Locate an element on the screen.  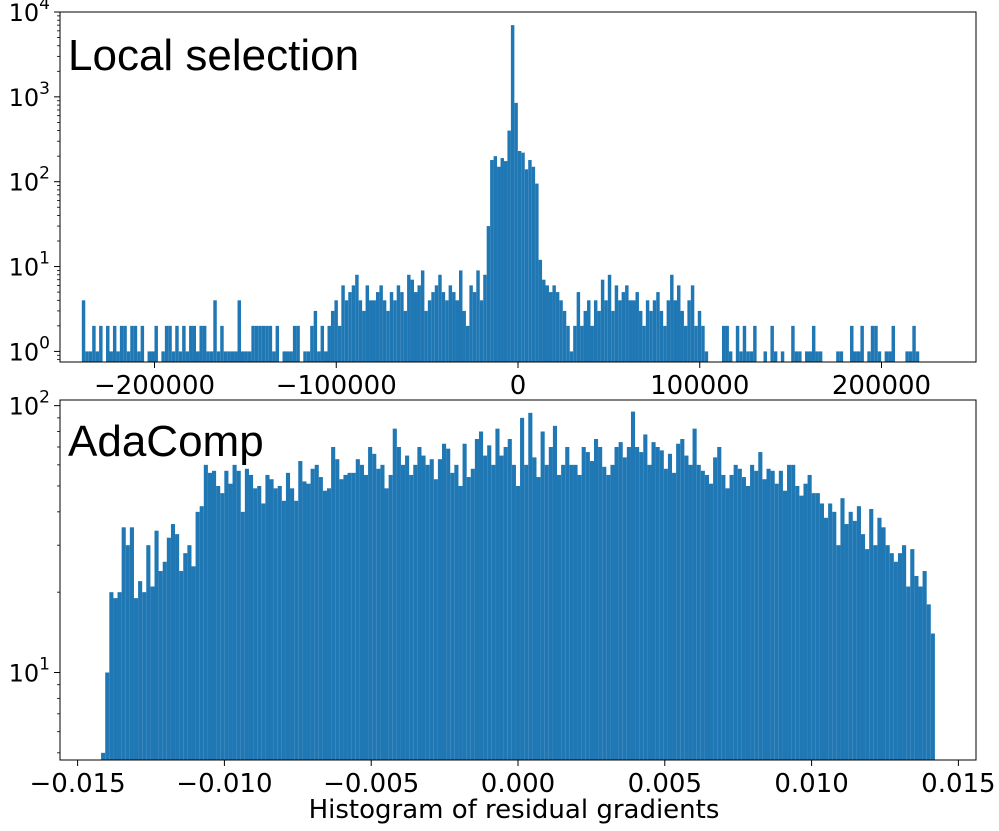
local-selection-x-axis: −200000 −100000 0 100000 200000 is located at coordinates (512, 381).